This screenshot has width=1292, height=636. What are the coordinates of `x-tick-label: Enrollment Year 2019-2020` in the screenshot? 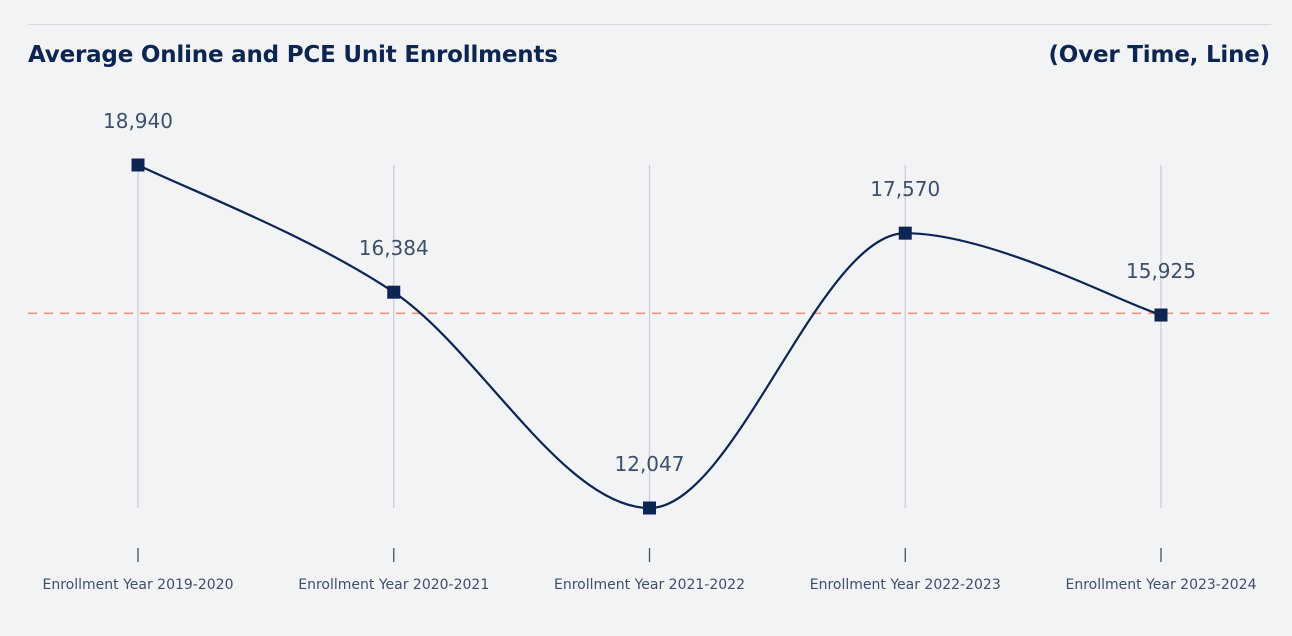 It's located at (138, 585).